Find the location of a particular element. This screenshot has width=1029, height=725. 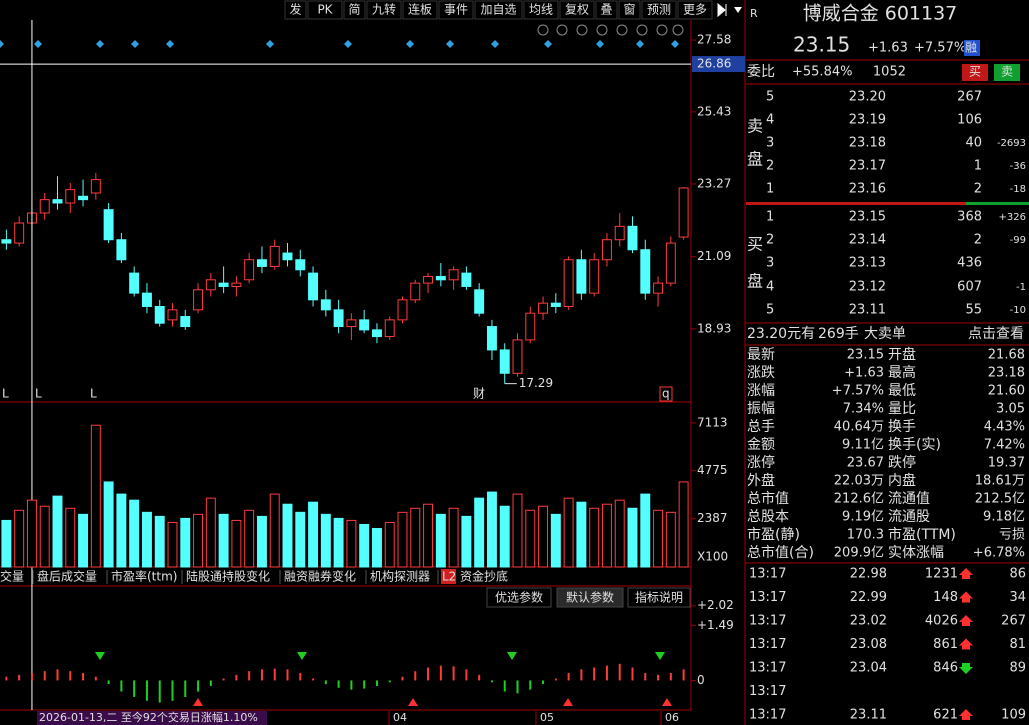

tab: 机构探测器 is located at coordinates (400, 576).